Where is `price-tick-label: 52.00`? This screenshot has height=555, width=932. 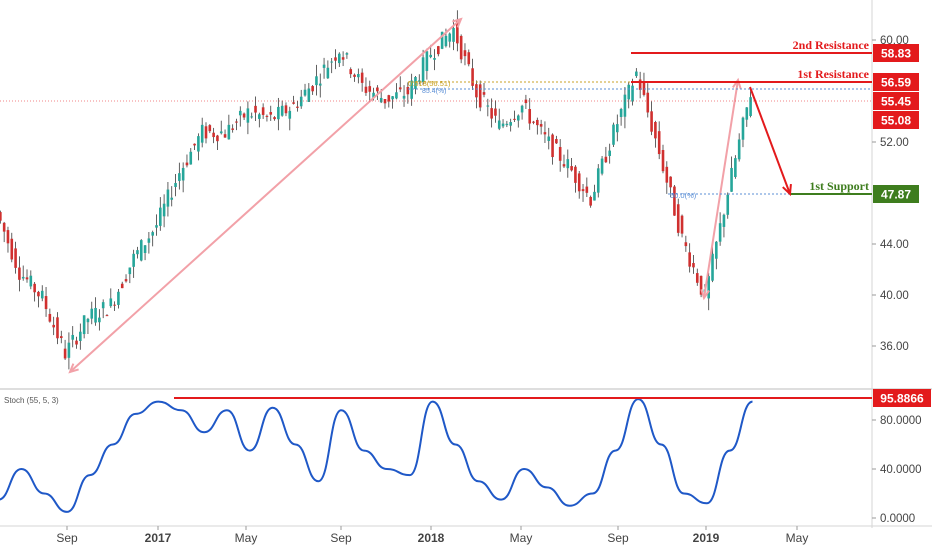
price-tick-label: 52.00 is located at coordinates (894, 143).